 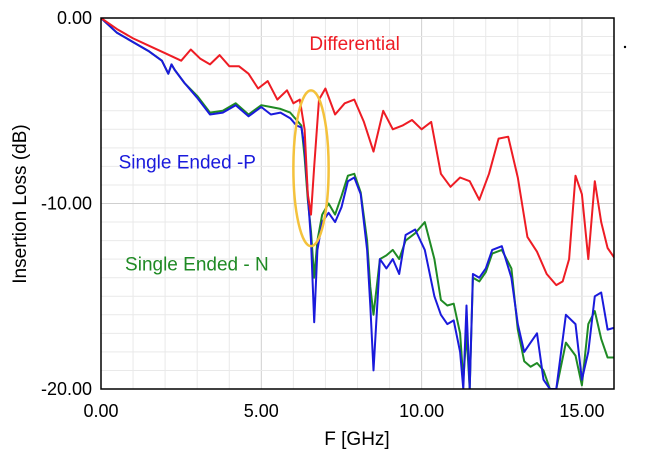 What do you see at coordinates (100, 411) in the screenshot?
I see `x-tick-label: 0.00` at bounding box center [100, 411].